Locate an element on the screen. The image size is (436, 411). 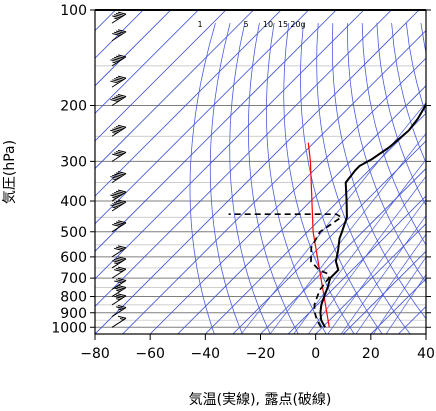
dewpoint-line is located at coordinates (285, 270).